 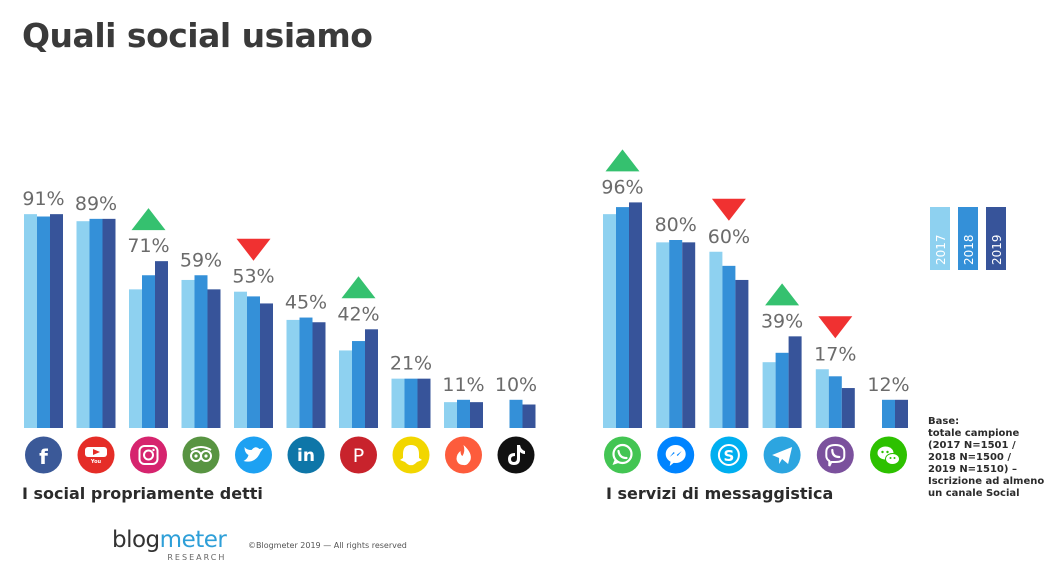 I want to click on bar-viber-2018, so click(x=835, y=402).